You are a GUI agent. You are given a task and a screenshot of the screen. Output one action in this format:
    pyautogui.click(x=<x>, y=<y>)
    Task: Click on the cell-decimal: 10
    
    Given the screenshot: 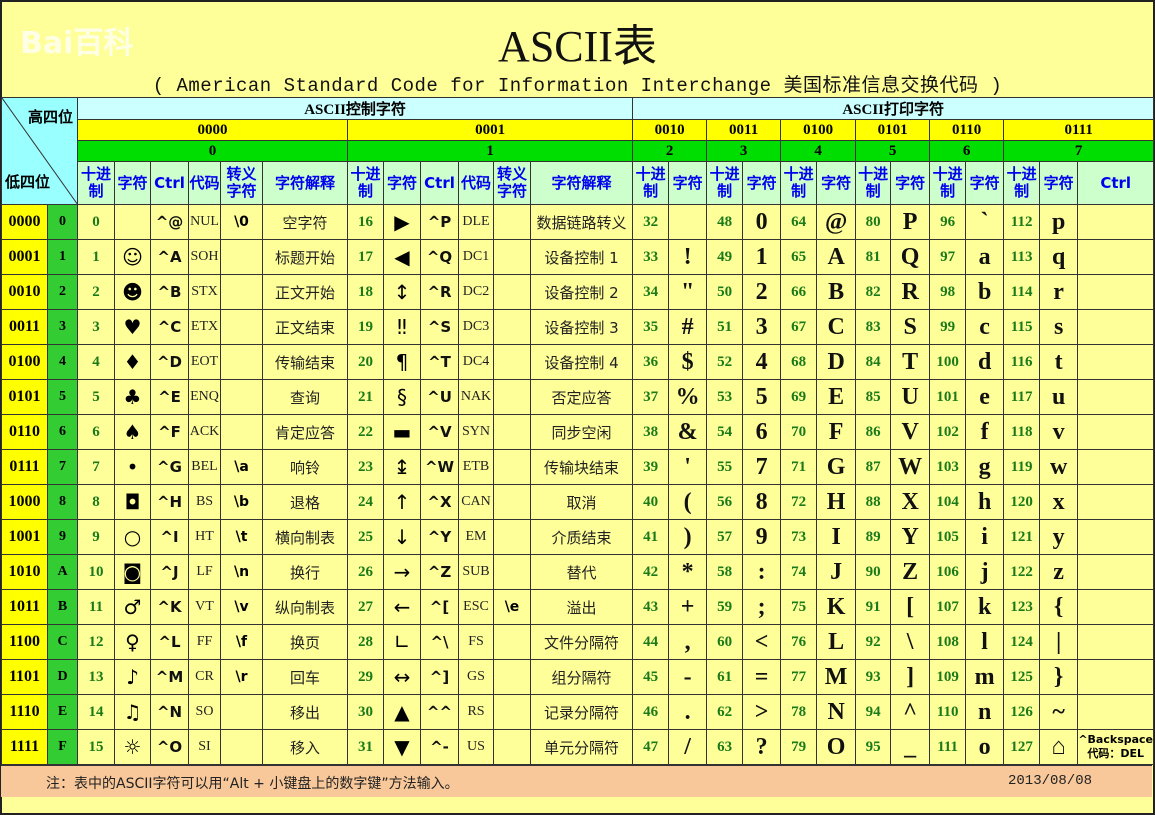 What is the action you would take?
    pyautogui.click(x=96, y=572)
    